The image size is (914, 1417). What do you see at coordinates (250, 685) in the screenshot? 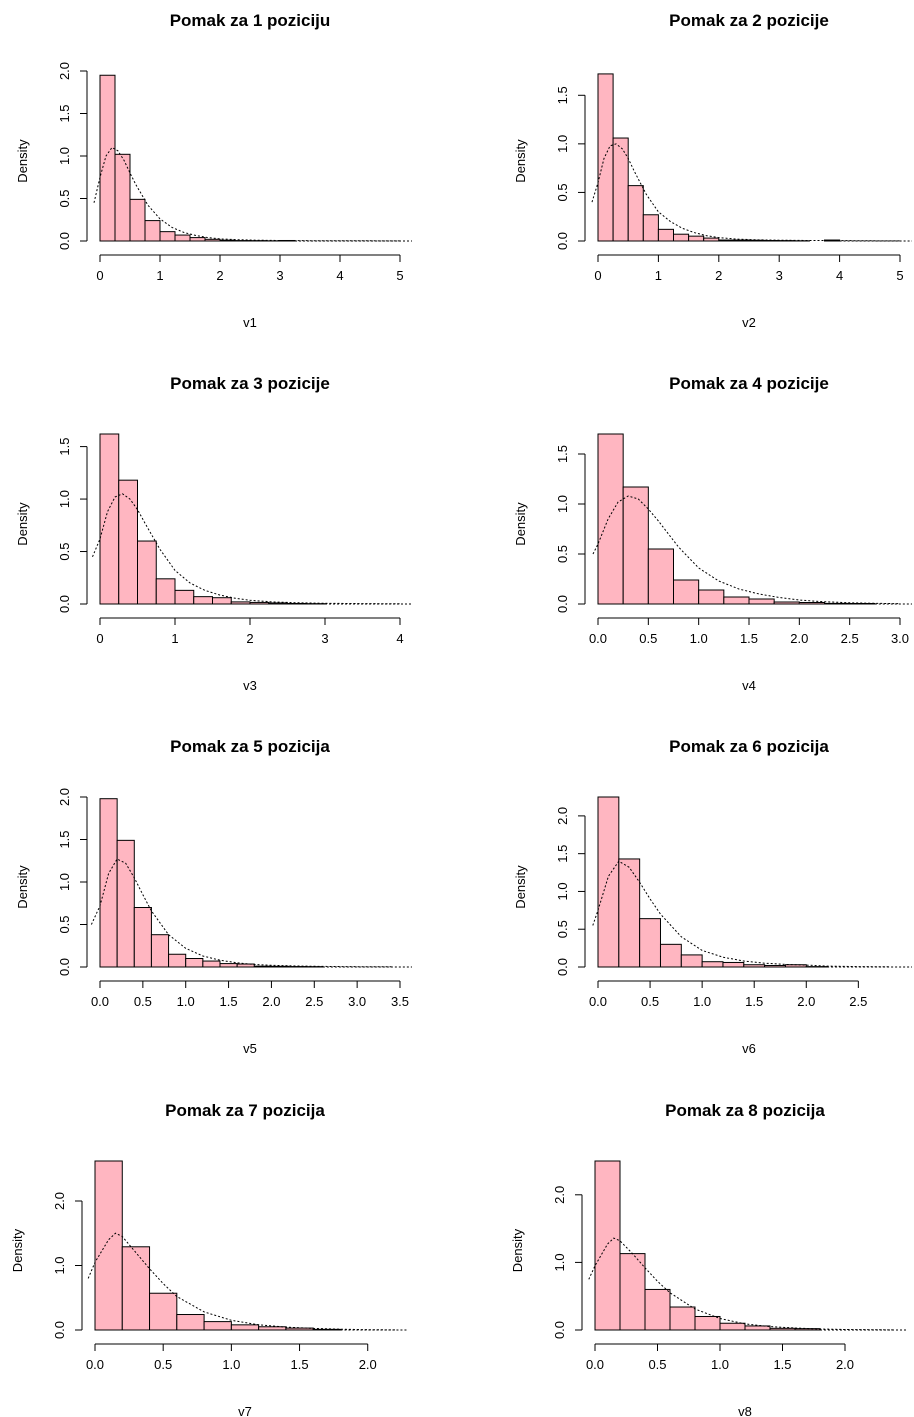
I see `x-axis-label: v3` at bounding box center [250, 685].